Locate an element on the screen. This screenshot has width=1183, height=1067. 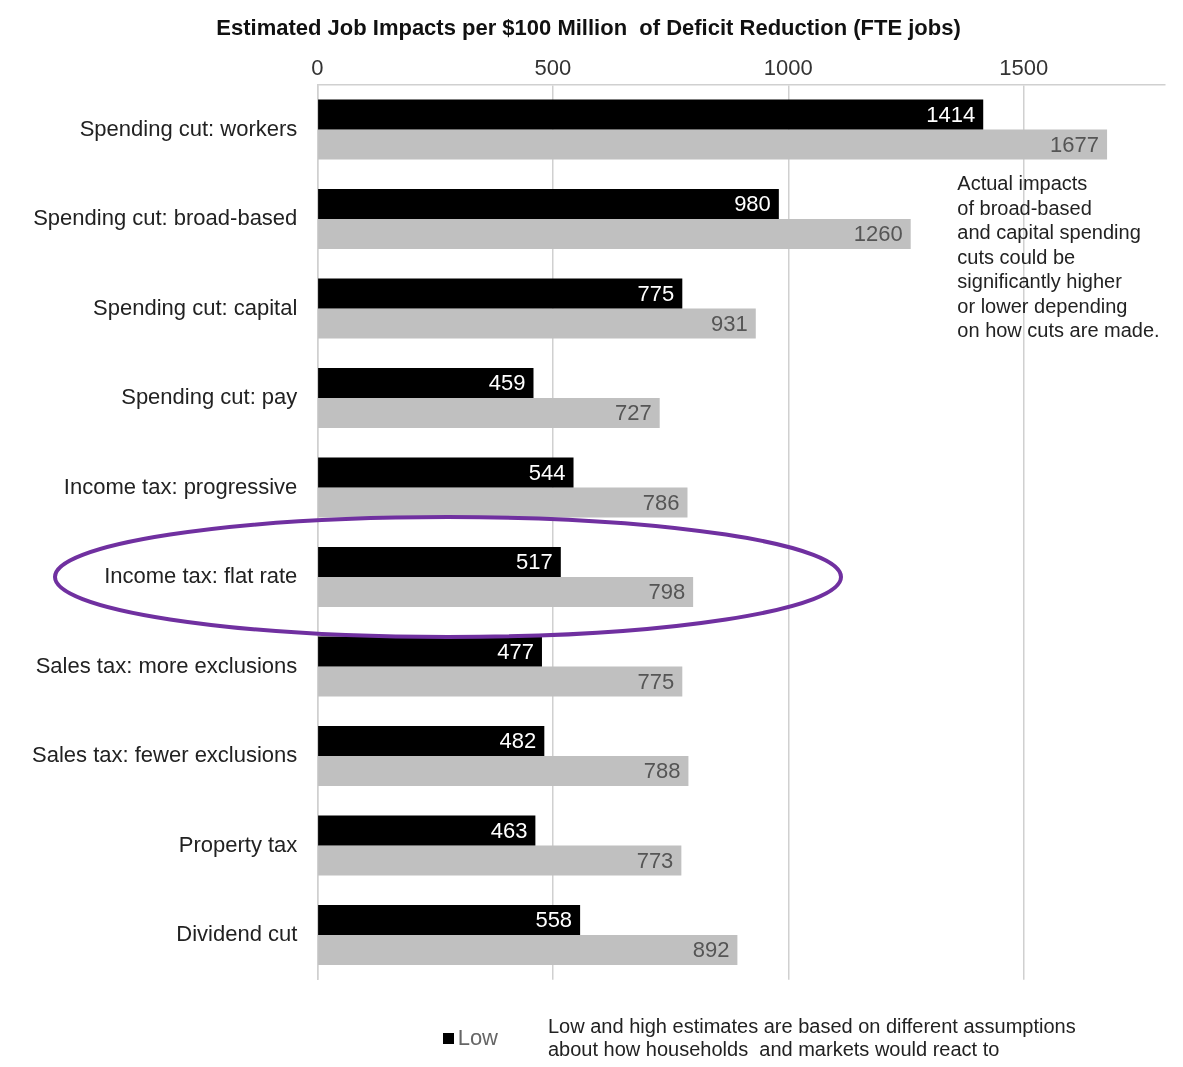
text: Low and high estimates are based on different assumptions about how households and markets would react to is located at coordinates (812, 1038).